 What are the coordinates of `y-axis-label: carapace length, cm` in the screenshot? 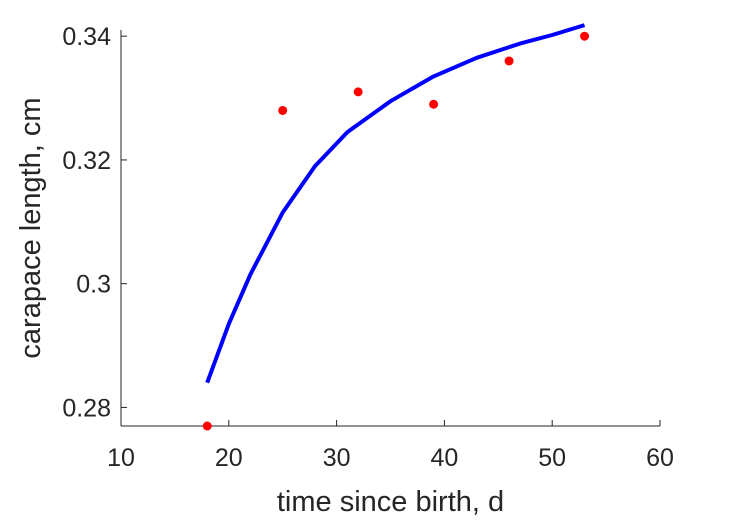 It's located at (31, 227).